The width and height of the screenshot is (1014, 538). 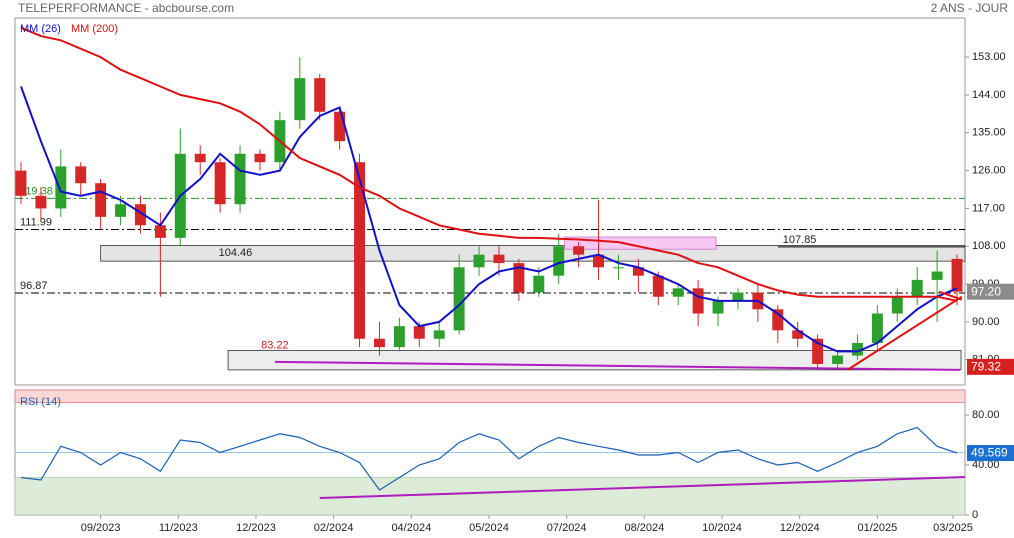 What do you see at coordinates (94, 29) in the screenshot?
I see `legend-entry: MM (200)` at bounding box center [94, 29].